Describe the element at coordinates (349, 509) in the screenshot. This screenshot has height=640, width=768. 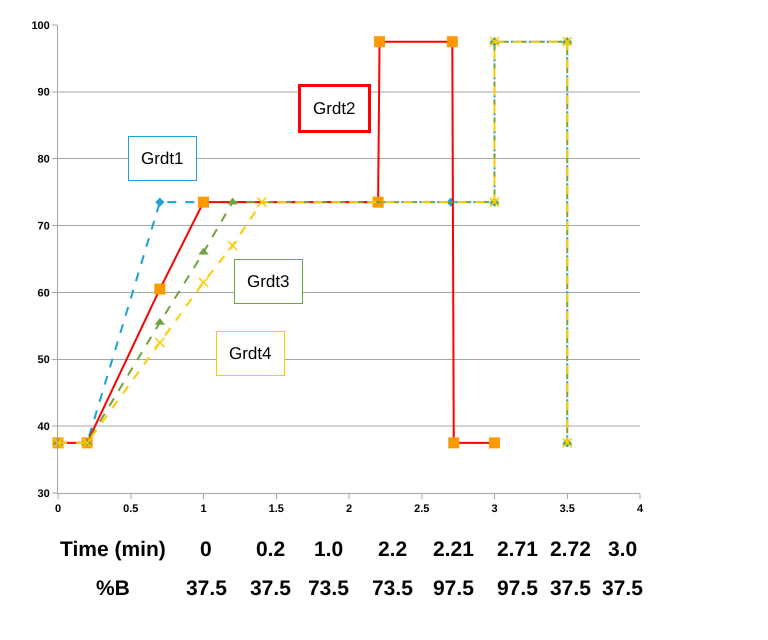
I see `x-tick-label: 2` at that location.